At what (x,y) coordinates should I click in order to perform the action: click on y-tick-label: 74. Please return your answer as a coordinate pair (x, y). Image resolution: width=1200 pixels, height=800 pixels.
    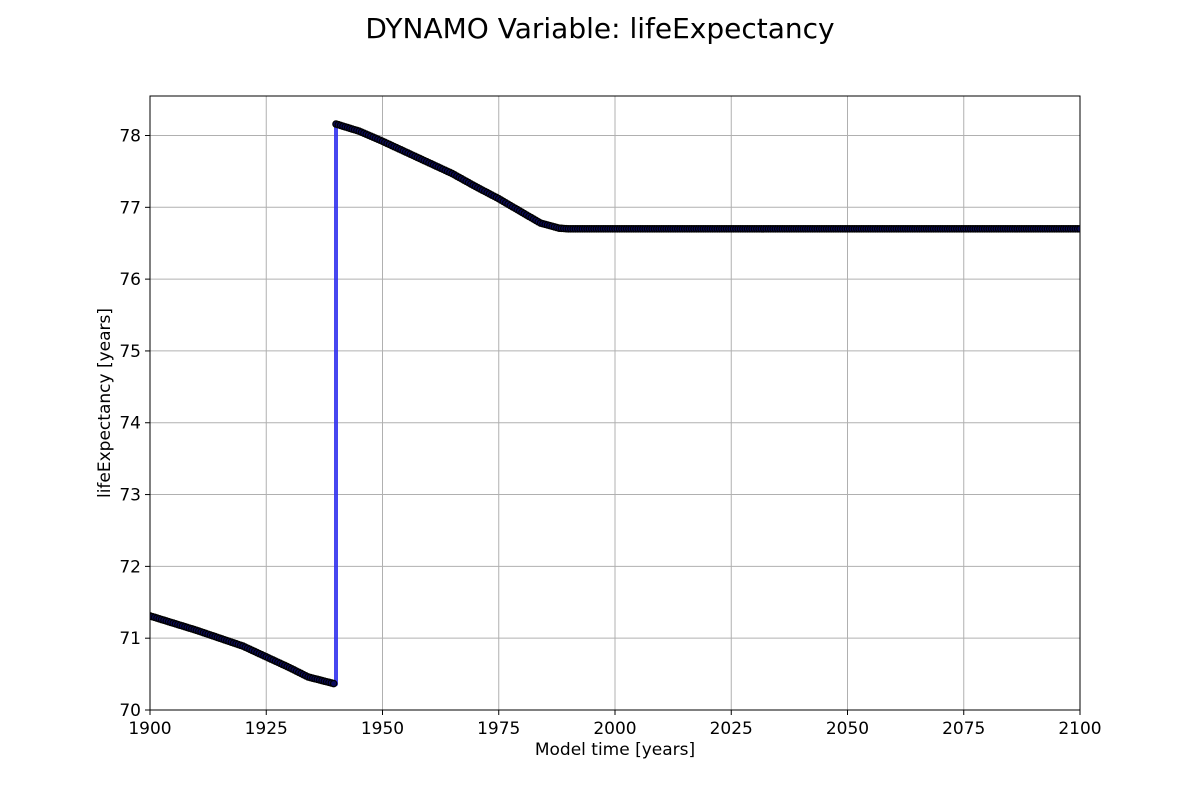
    Looking at the image, I should click on (130, 424).